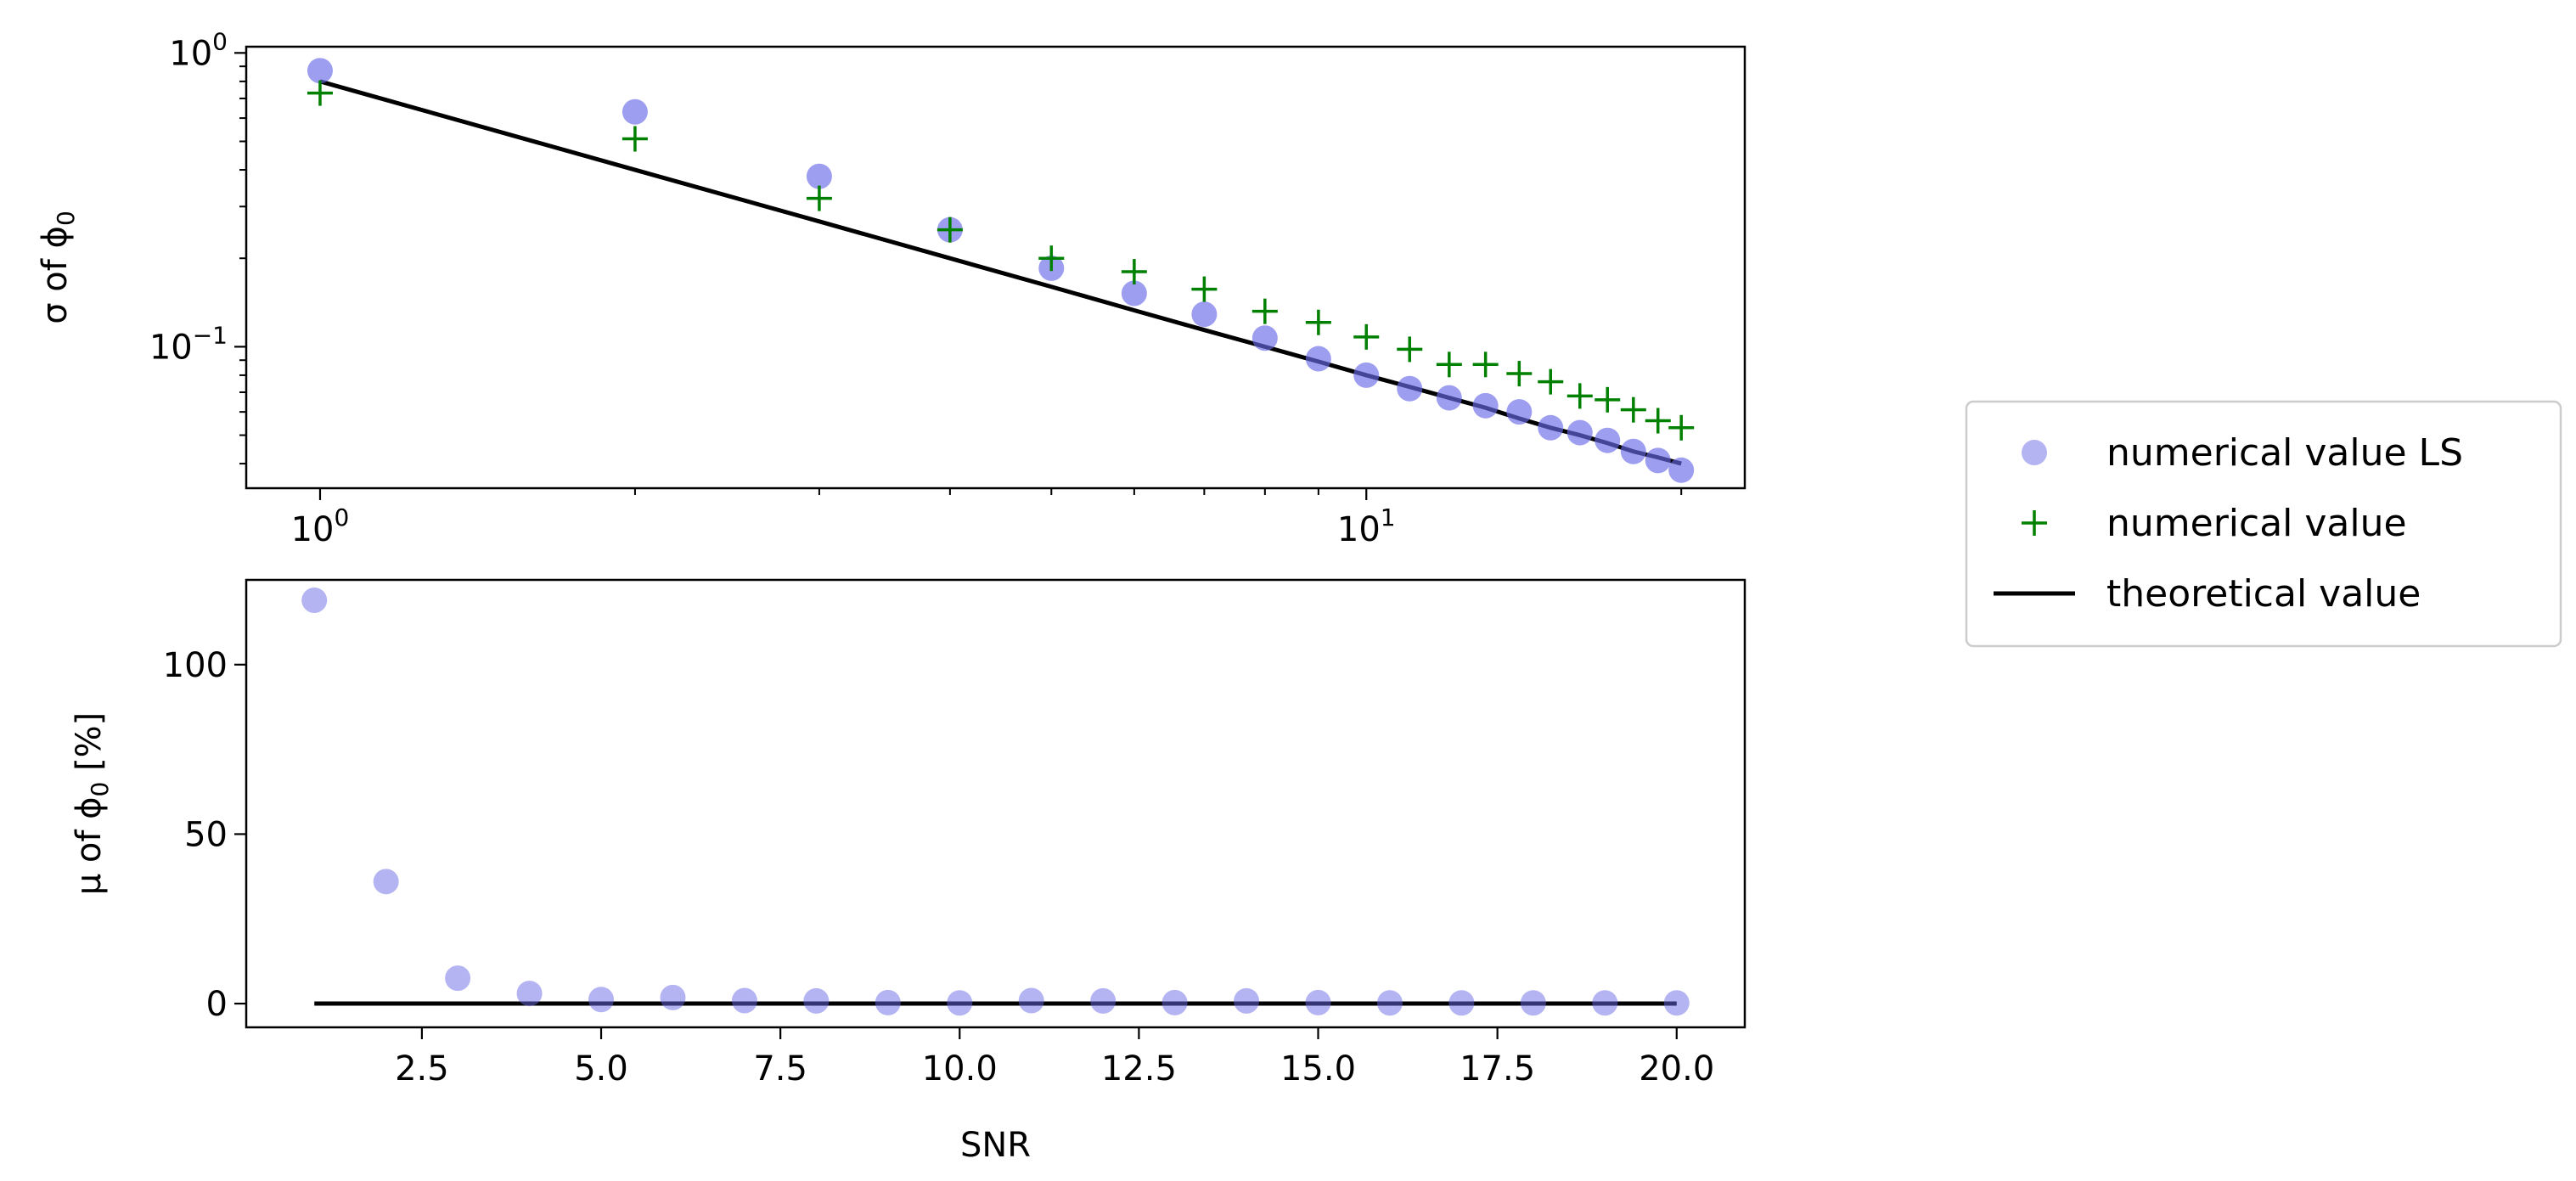 Image resolution: width=2576 pixels, height=1181 pixels. I want to click on x-tick-label: 5.0, so click(601, 1068).